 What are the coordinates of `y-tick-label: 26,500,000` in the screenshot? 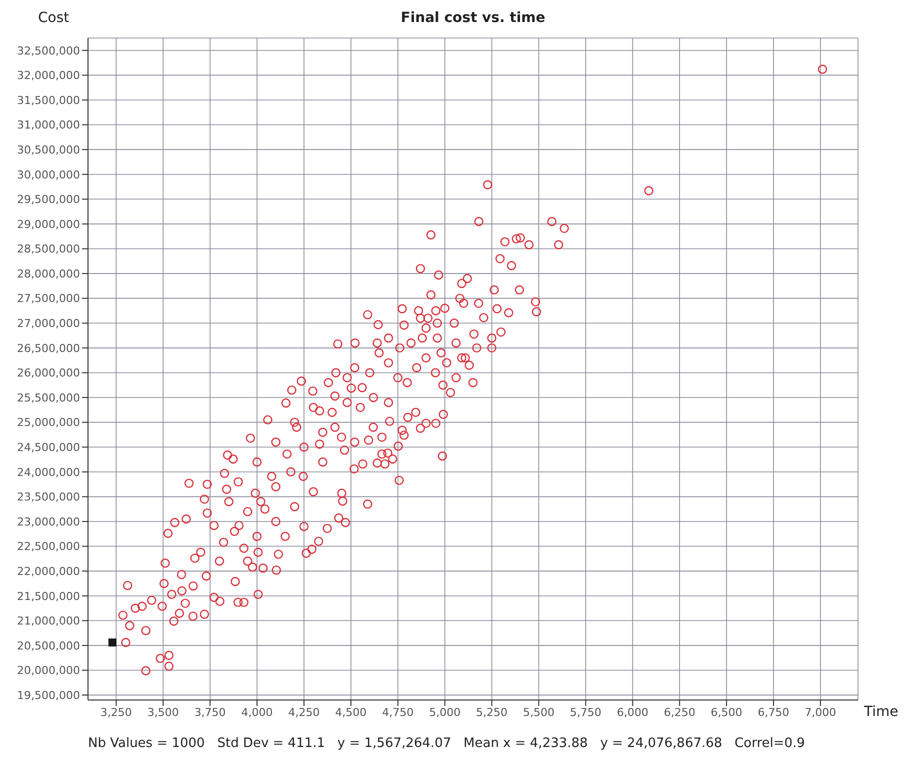 It's located at (48, 348).